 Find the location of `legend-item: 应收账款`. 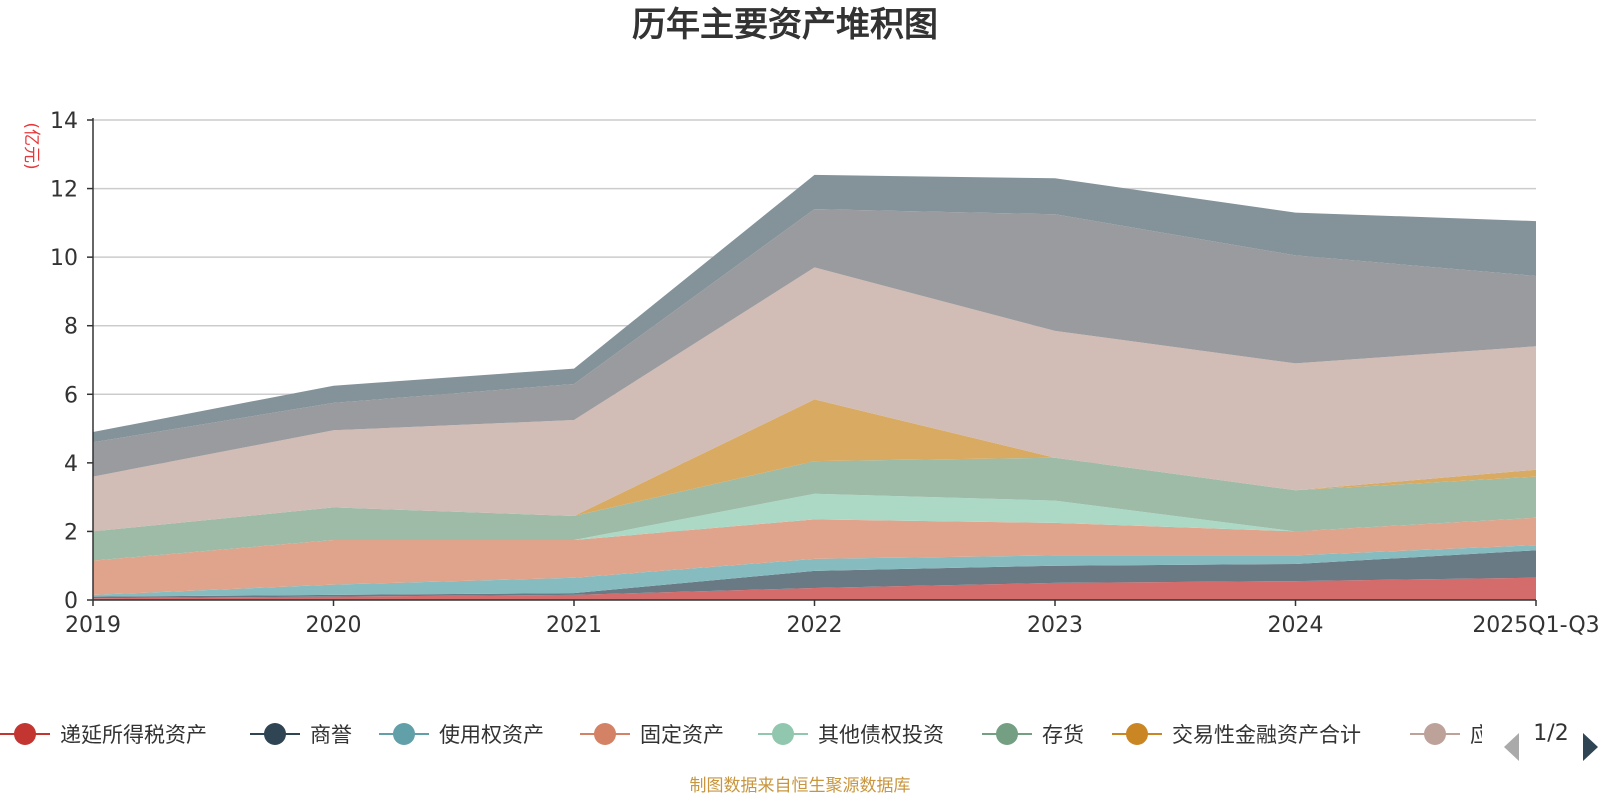

legend-item: 应收账款 is located at coordinates (1482, 735).